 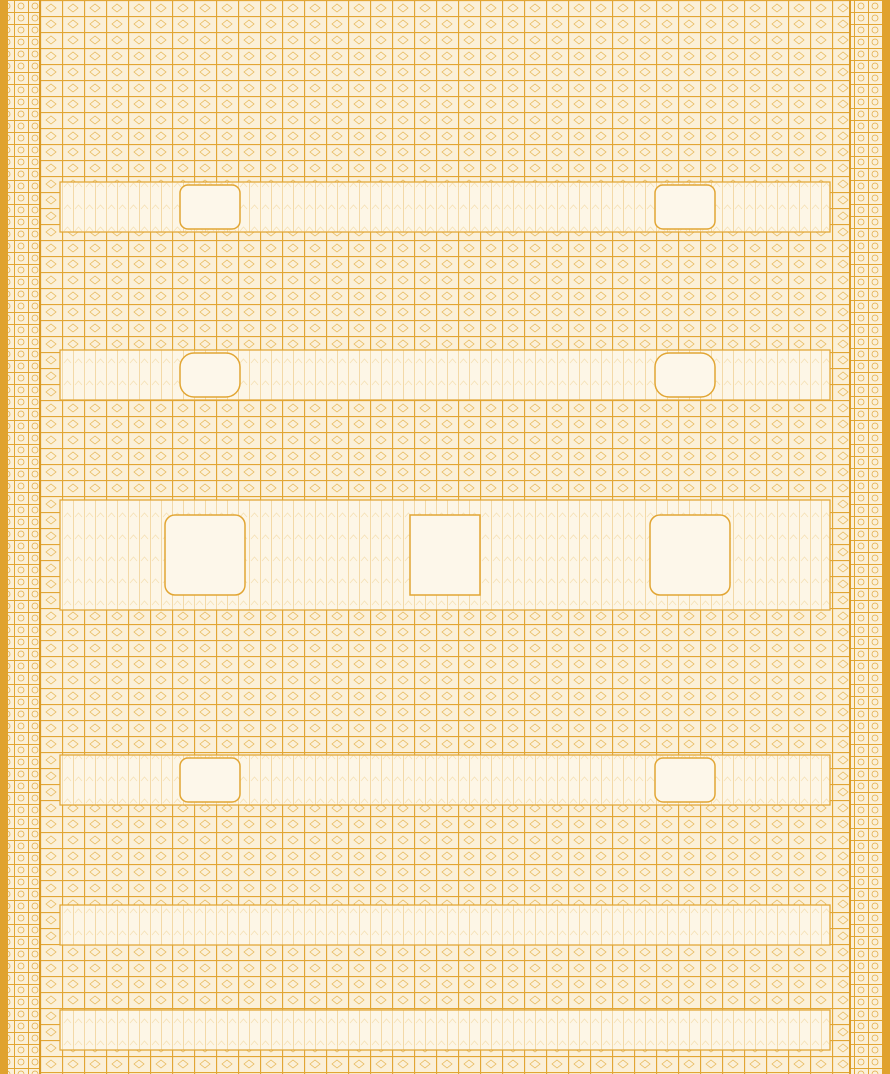 What do you see at coordinates (886, 537) in the screenshot?
I see `right-edge` at bounding box center [886, 537].